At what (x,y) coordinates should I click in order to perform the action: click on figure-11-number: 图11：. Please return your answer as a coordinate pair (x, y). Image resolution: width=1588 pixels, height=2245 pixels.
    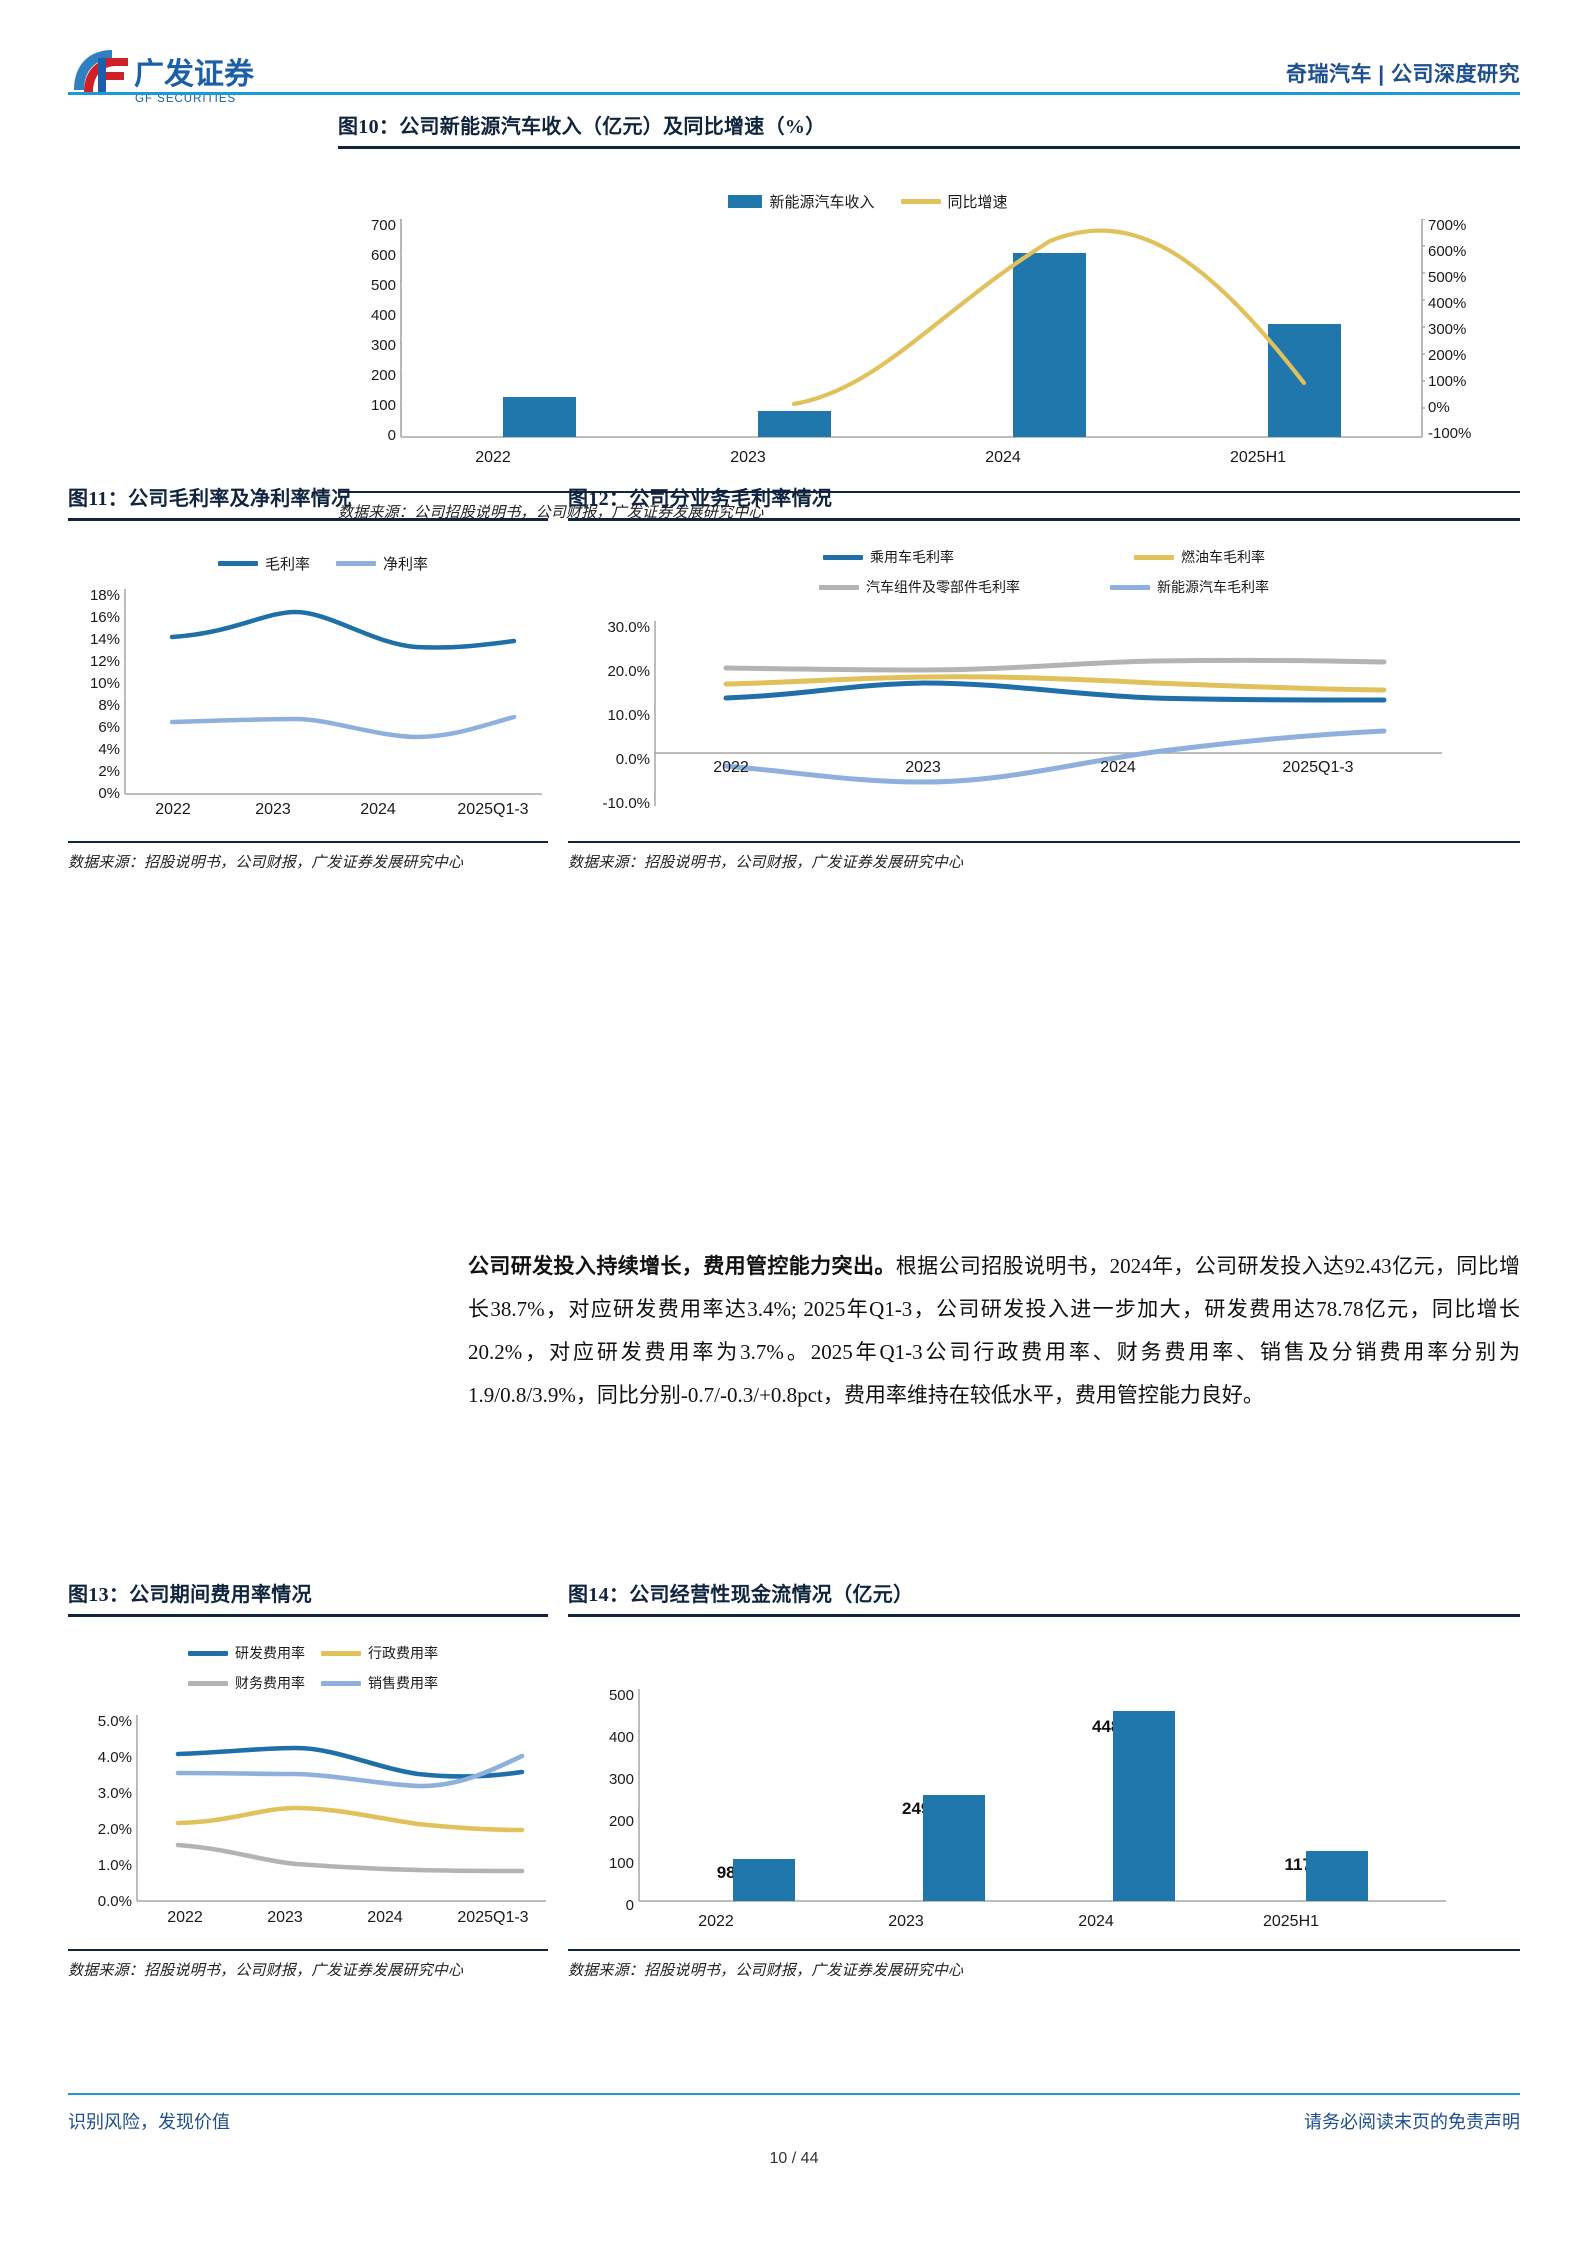
    Looking at the image, I should click on (98, 499).